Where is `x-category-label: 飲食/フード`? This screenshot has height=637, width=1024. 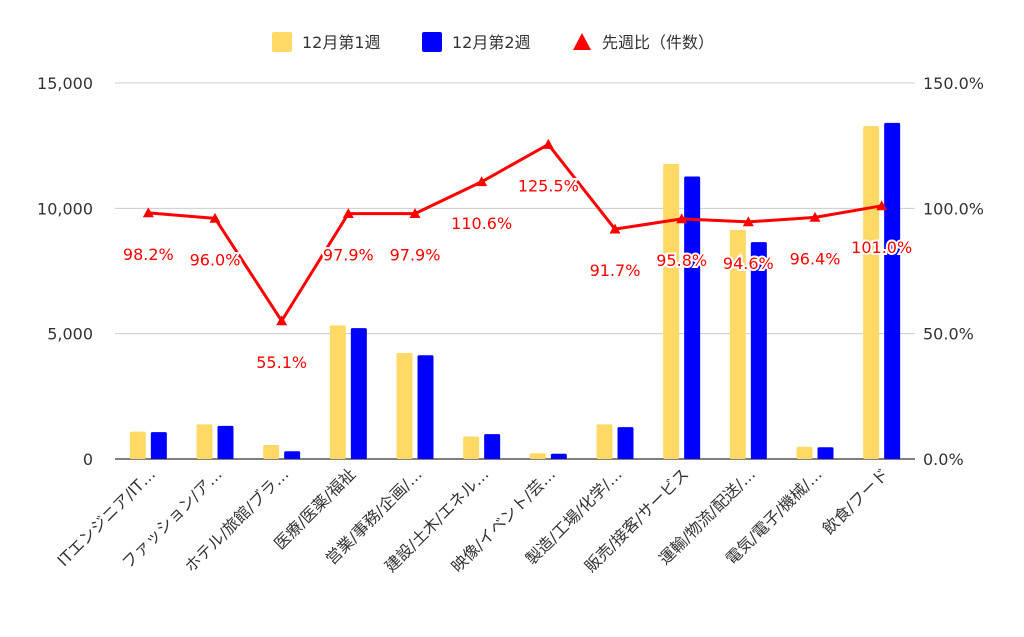
x-category-label: 飲食/フード is located at coordinates (856, 501).